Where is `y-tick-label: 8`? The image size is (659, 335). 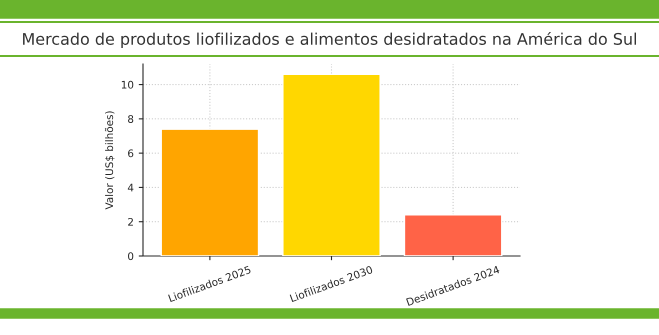 y-tick-label: 8 is located at coordinates (131, 119).